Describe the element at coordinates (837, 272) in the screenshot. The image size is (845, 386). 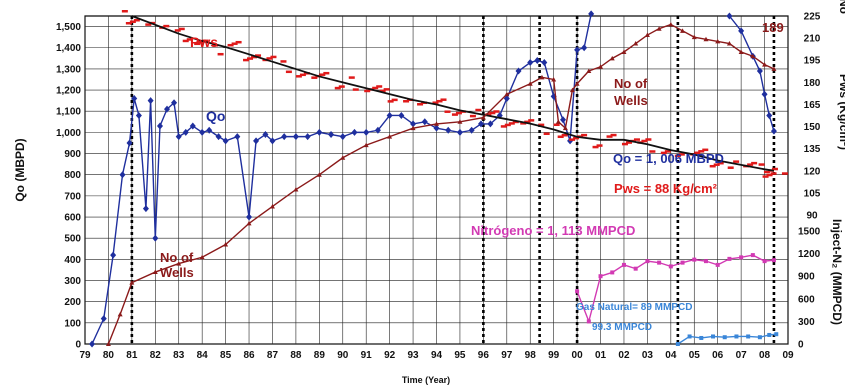
I see `y-right-inner-axis-label: Inject-N₂ (MMPCD)` at that location.